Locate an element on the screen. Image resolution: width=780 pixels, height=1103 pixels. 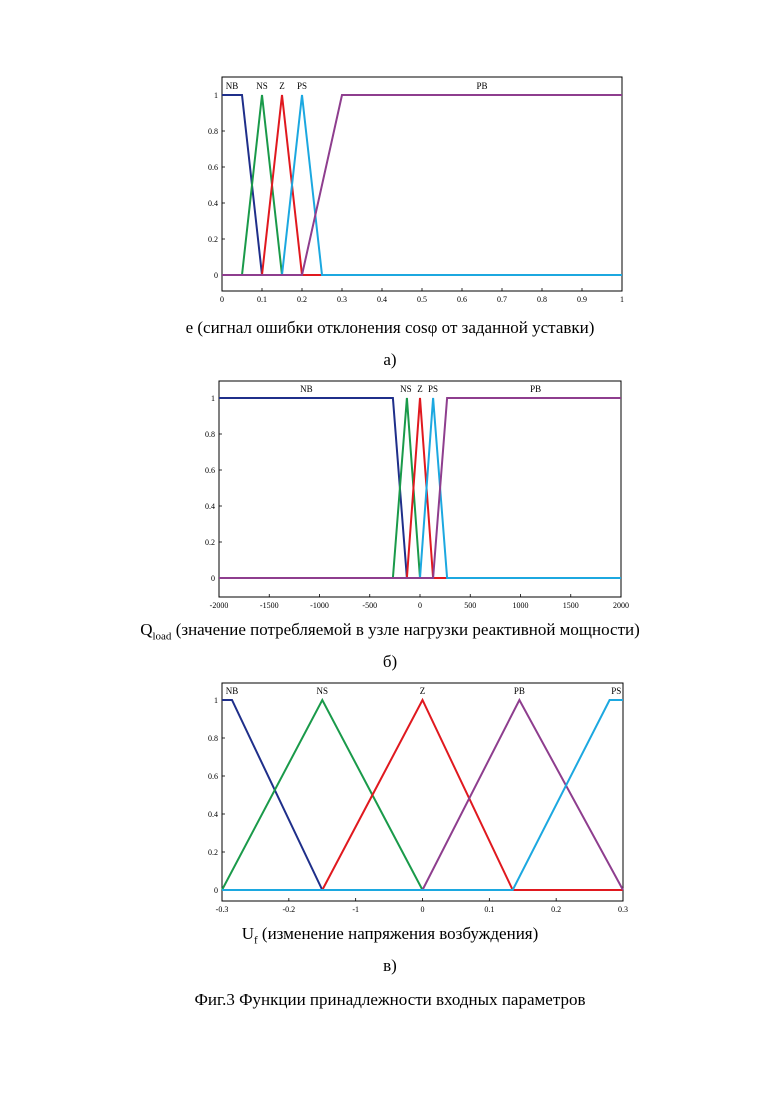
mf-label-nb: NB is located at coordinates (232, 691).